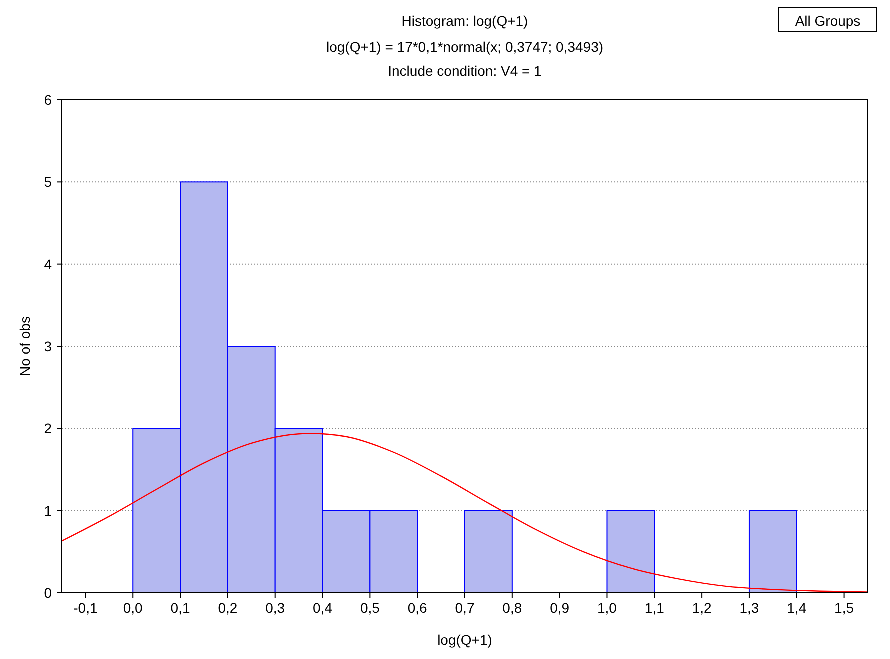 The image size is (890, 659). Describe the element at coordinates (702, 608) in the screenshot. I see `x-tick-label: 1,2` at that location.